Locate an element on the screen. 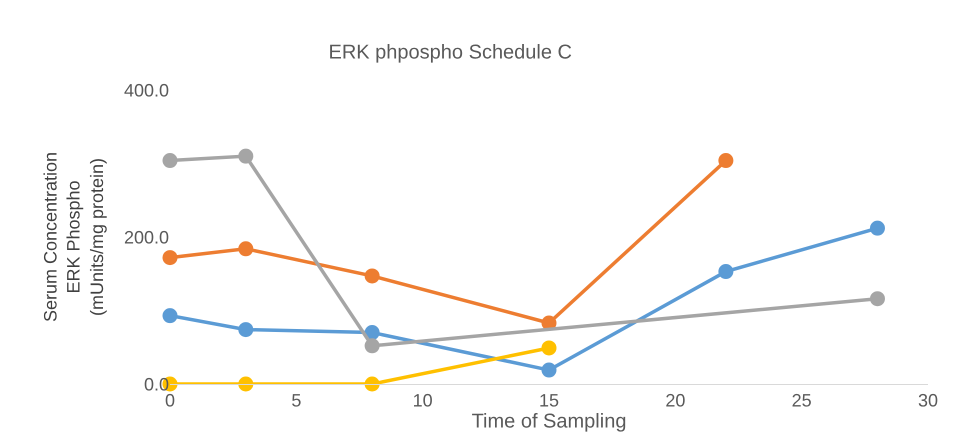  x-tick-label: 10 is located at coordinates (422, 400).